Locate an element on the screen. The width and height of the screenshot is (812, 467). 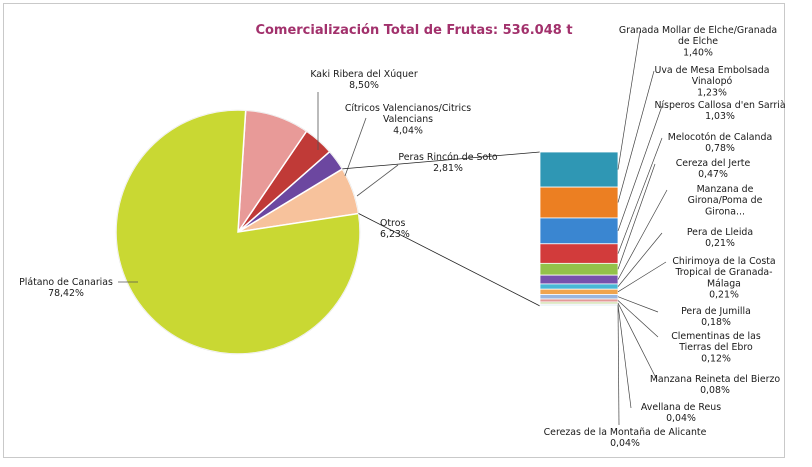
bar-label-clementinas-de-las-tierras-del-ebro-leader is located at coordinates (638, 319).